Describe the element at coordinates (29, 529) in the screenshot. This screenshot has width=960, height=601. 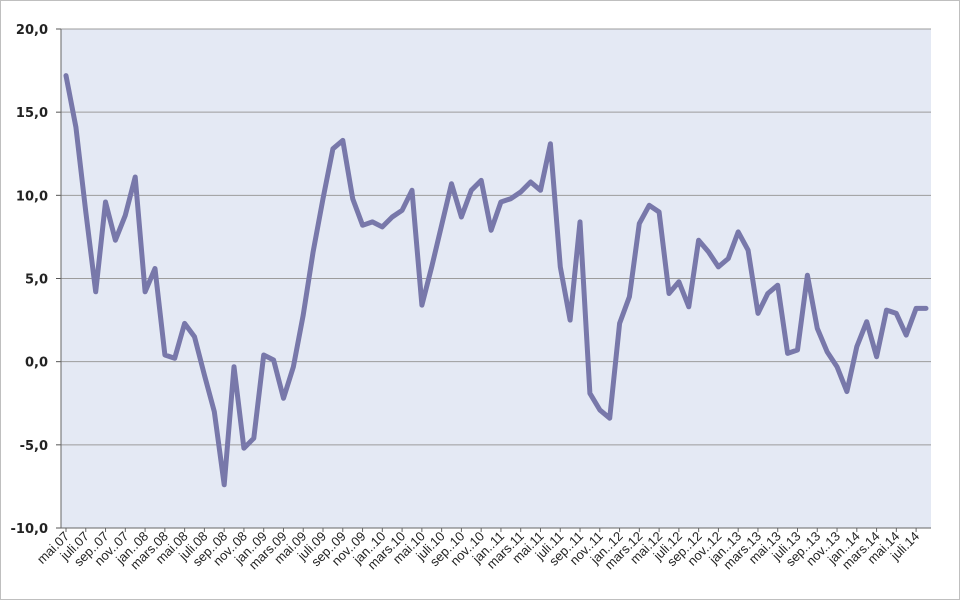
I see `y-tick-label: -10,0` at that location.